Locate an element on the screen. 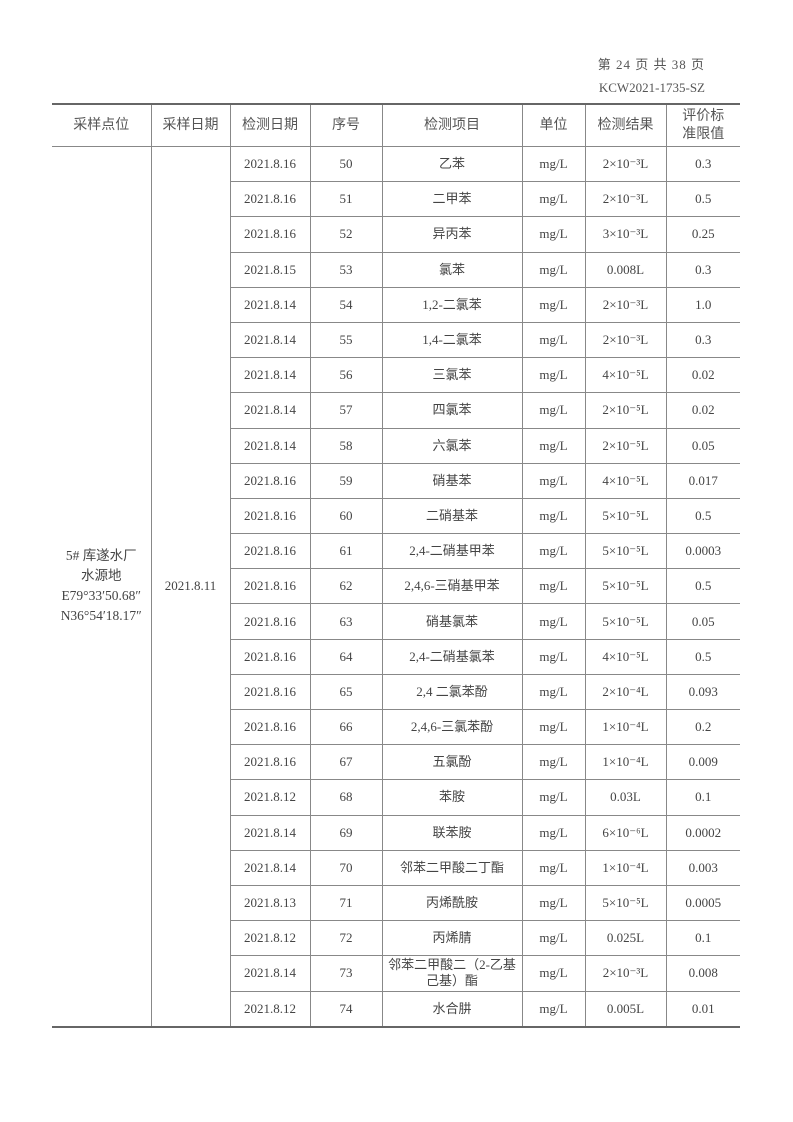 The width and height of the screenshot is (793, 1122). page-number: 第 24 页 共 38 页 is located at coordinates (651, 64).